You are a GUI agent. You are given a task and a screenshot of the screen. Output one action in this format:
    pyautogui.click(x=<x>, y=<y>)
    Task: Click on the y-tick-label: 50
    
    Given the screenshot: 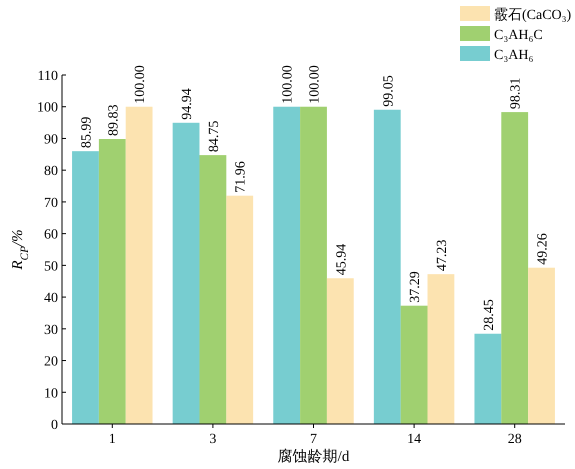 What is the action you would take?
    pyautogui.click(x=51, y=266)
    